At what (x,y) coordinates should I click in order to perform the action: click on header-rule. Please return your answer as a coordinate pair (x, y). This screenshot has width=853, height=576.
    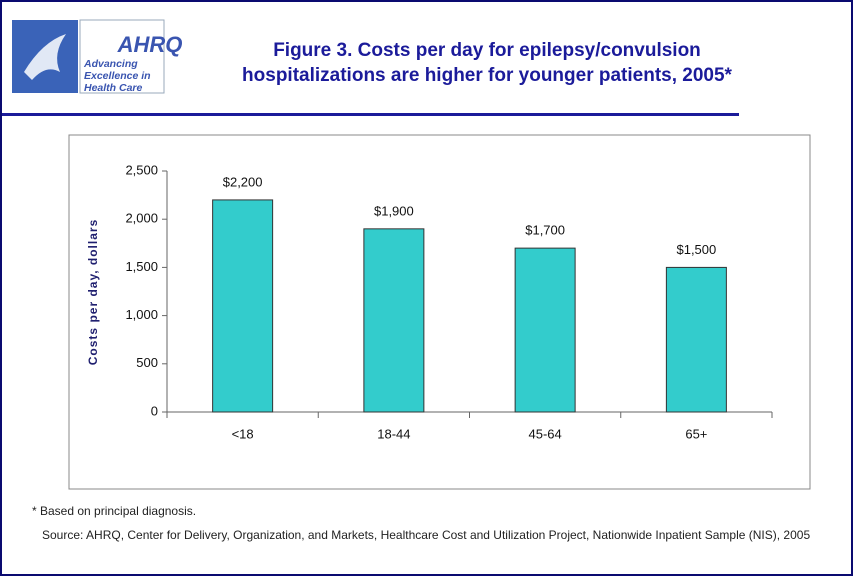
    Looking at the image, I should click on (370, 114).